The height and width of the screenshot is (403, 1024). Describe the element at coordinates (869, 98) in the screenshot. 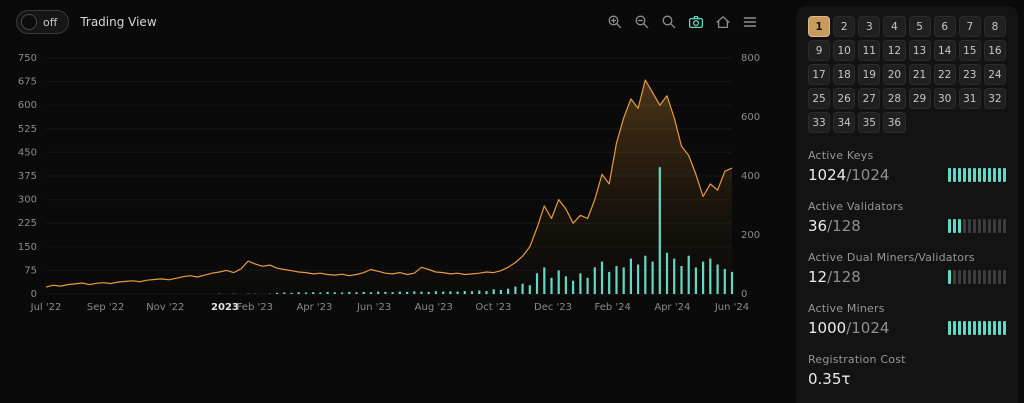

I see `subnet-button-27: 27` at that location.